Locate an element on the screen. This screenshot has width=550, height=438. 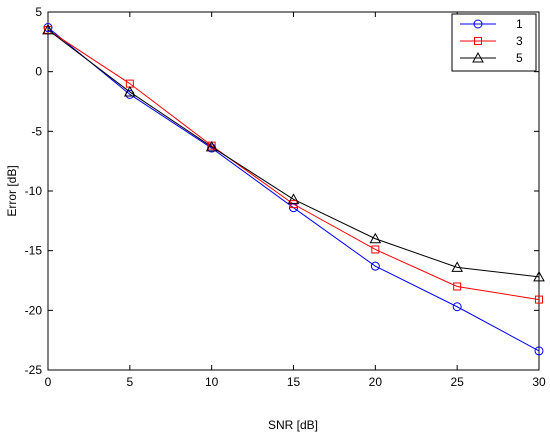
legend-label-1: 1 is located at coordinates (519, 24).